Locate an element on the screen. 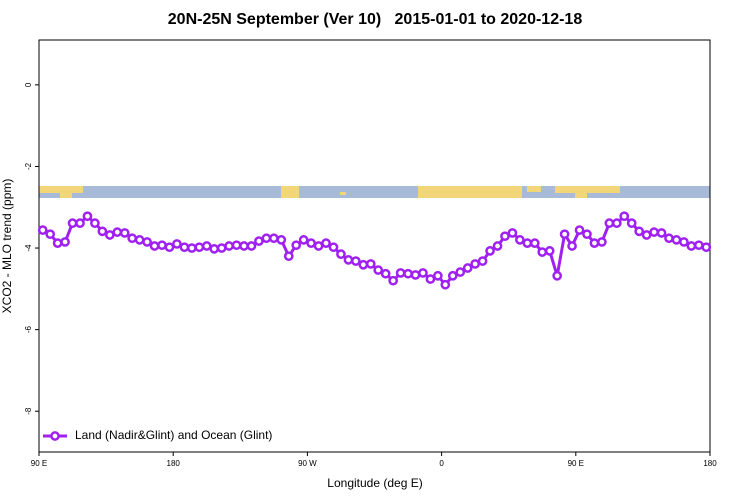 The height and width of the screenshot is (500, 750). y-tick-label: -4 is located at coordinates (28, 248).